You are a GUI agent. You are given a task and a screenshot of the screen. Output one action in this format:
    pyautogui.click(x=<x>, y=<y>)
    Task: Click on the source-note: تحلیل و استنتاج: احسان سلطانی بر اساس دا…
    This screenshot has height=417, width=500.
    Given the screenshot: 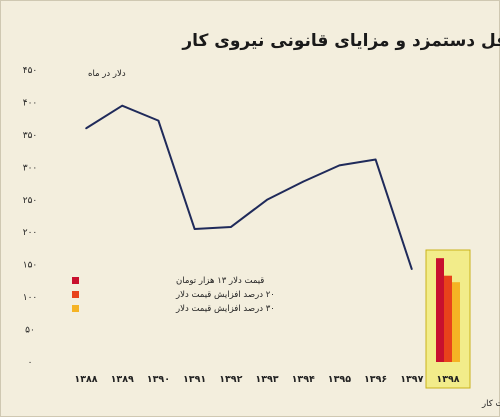 What is the action you would take?
    pyautogui.click(x=490, y=404)
    